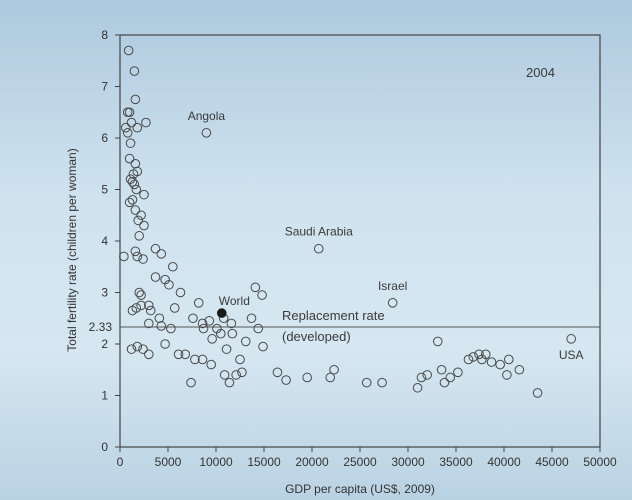 This screenshot has width=632, height=500. I want to click on x-tick-label: 50000, so click(600, 462).